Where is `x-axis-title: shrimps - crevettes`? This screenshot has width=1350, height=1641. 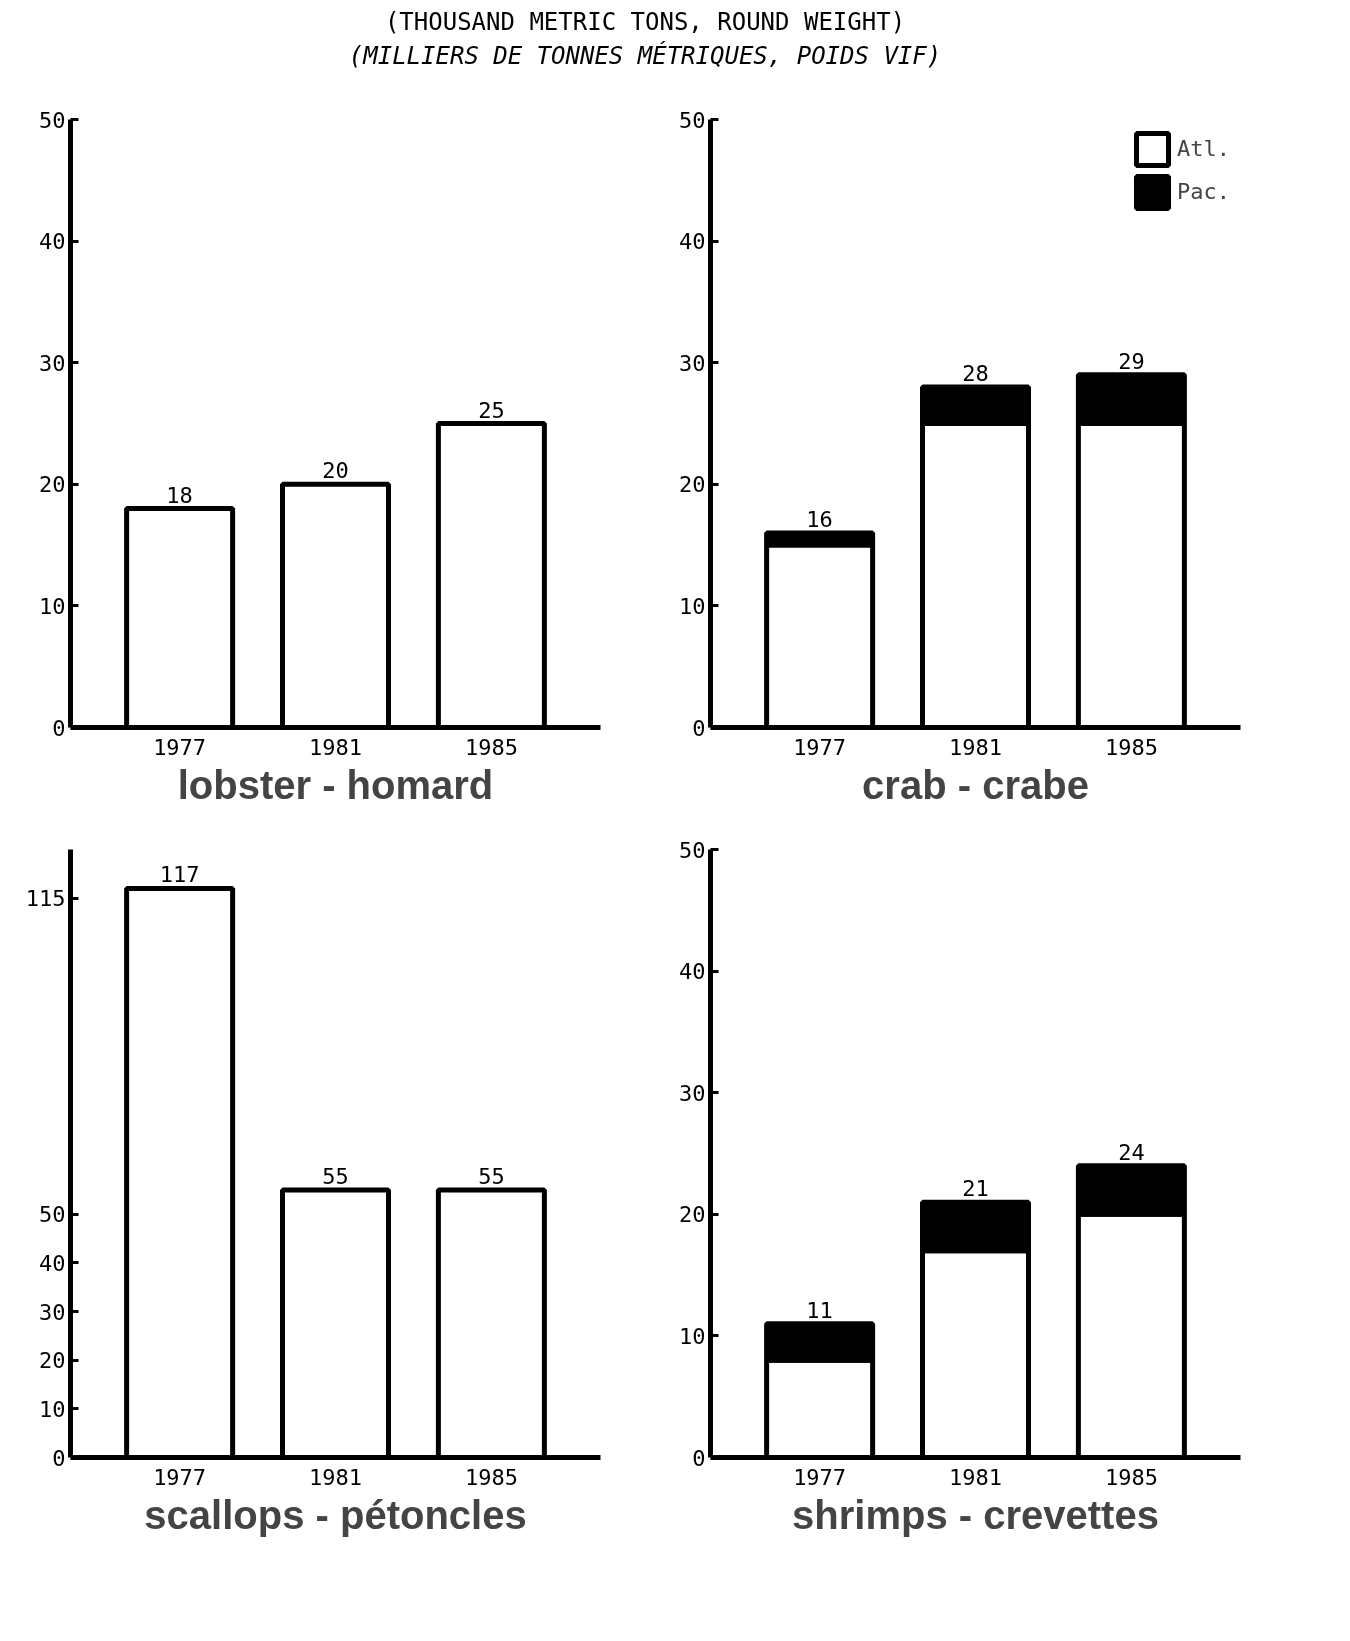 x-axis-title: shrimps - crevettes is located at coordinates (975, 1514).